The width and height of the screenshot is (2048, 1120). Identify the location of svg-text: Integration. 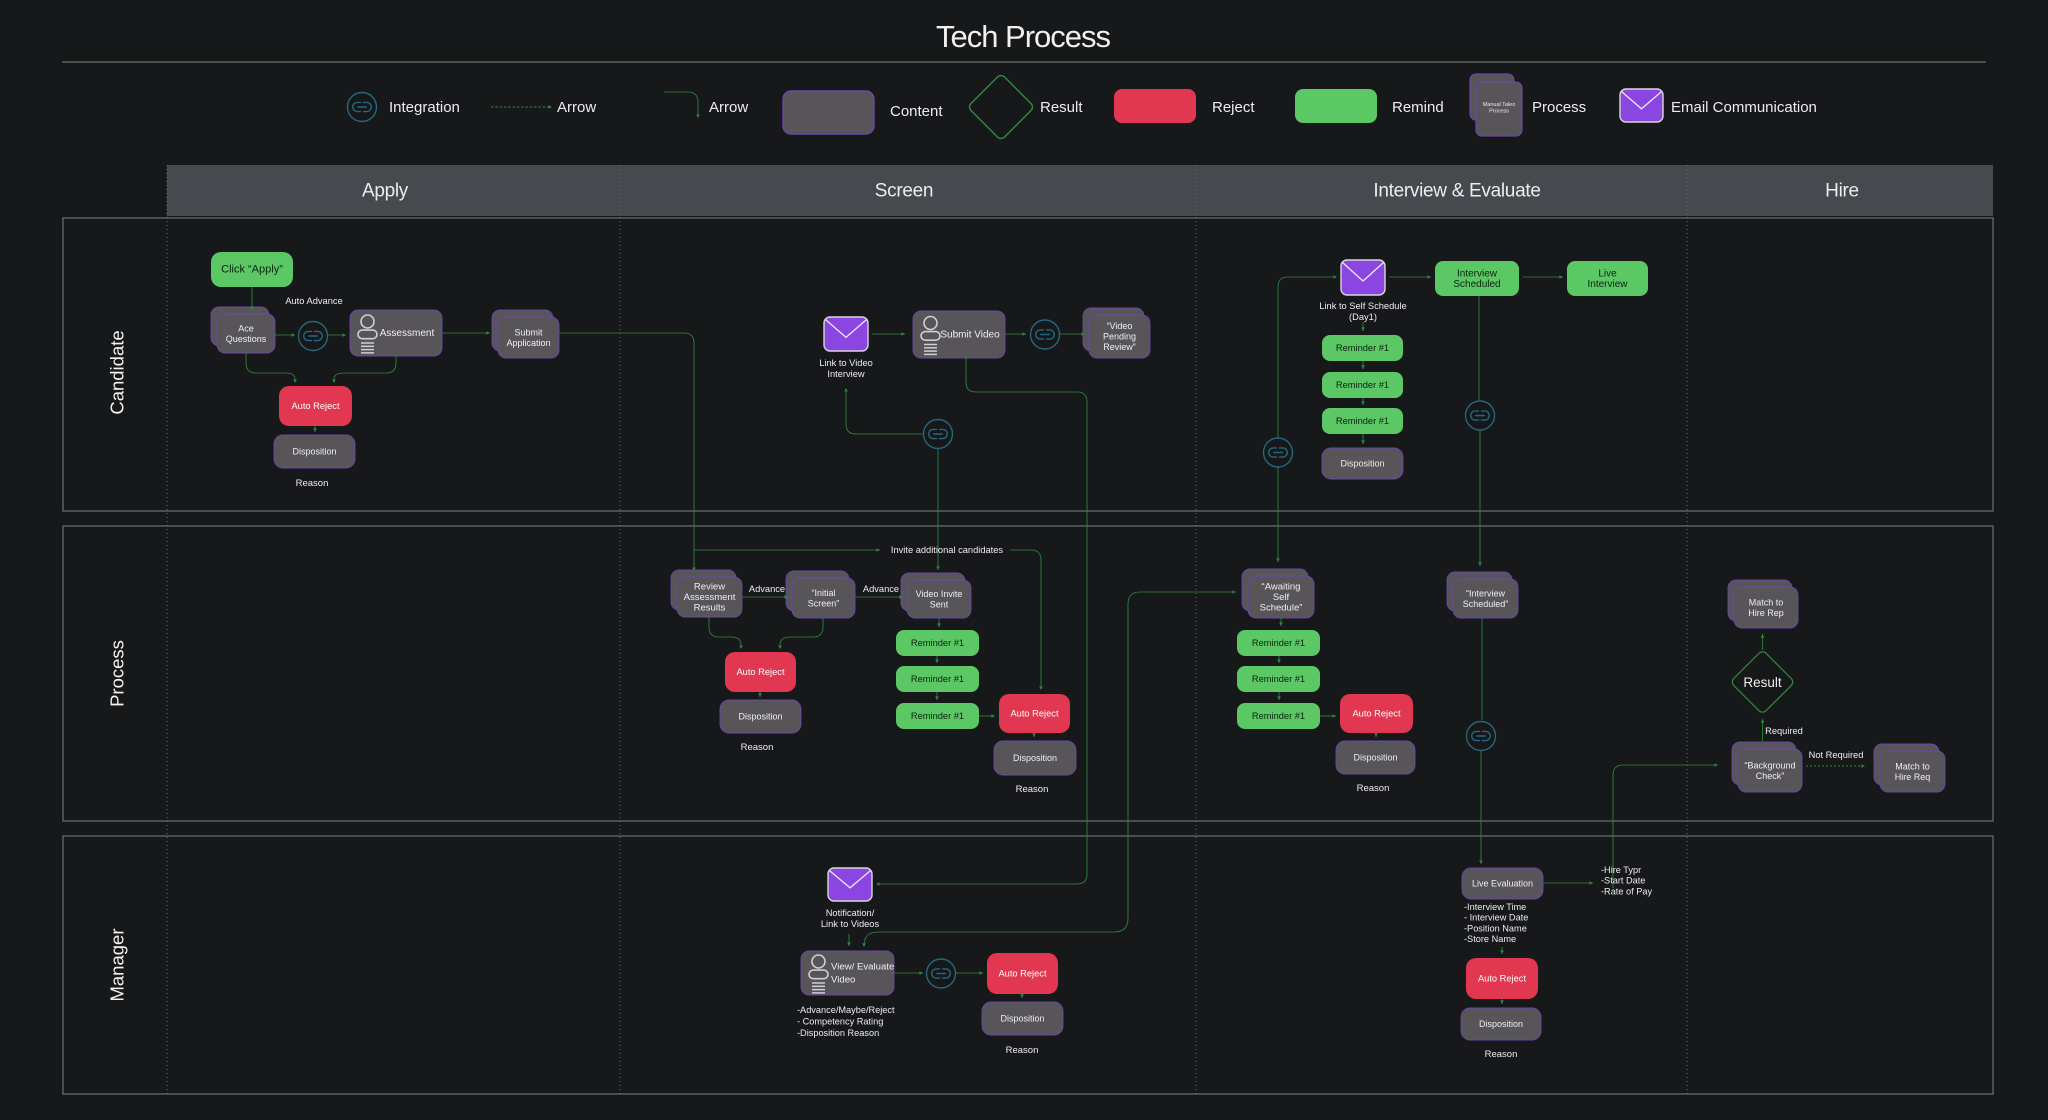
(424, 107).